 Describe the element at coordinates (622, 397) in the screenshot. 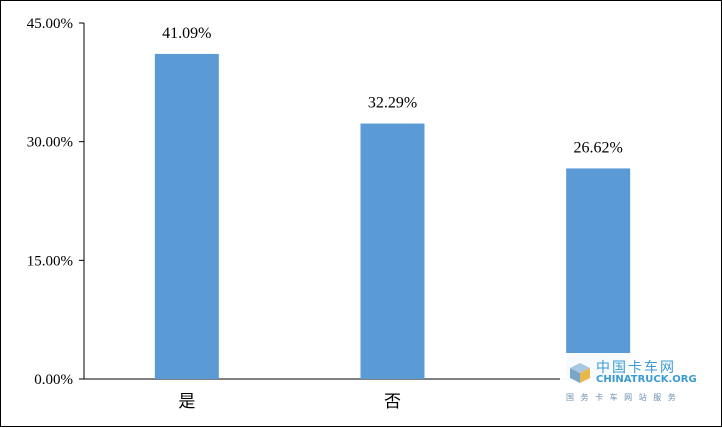

I see `watermark-tagline: 国 务 卡 车 网 站 服 务` at that location.